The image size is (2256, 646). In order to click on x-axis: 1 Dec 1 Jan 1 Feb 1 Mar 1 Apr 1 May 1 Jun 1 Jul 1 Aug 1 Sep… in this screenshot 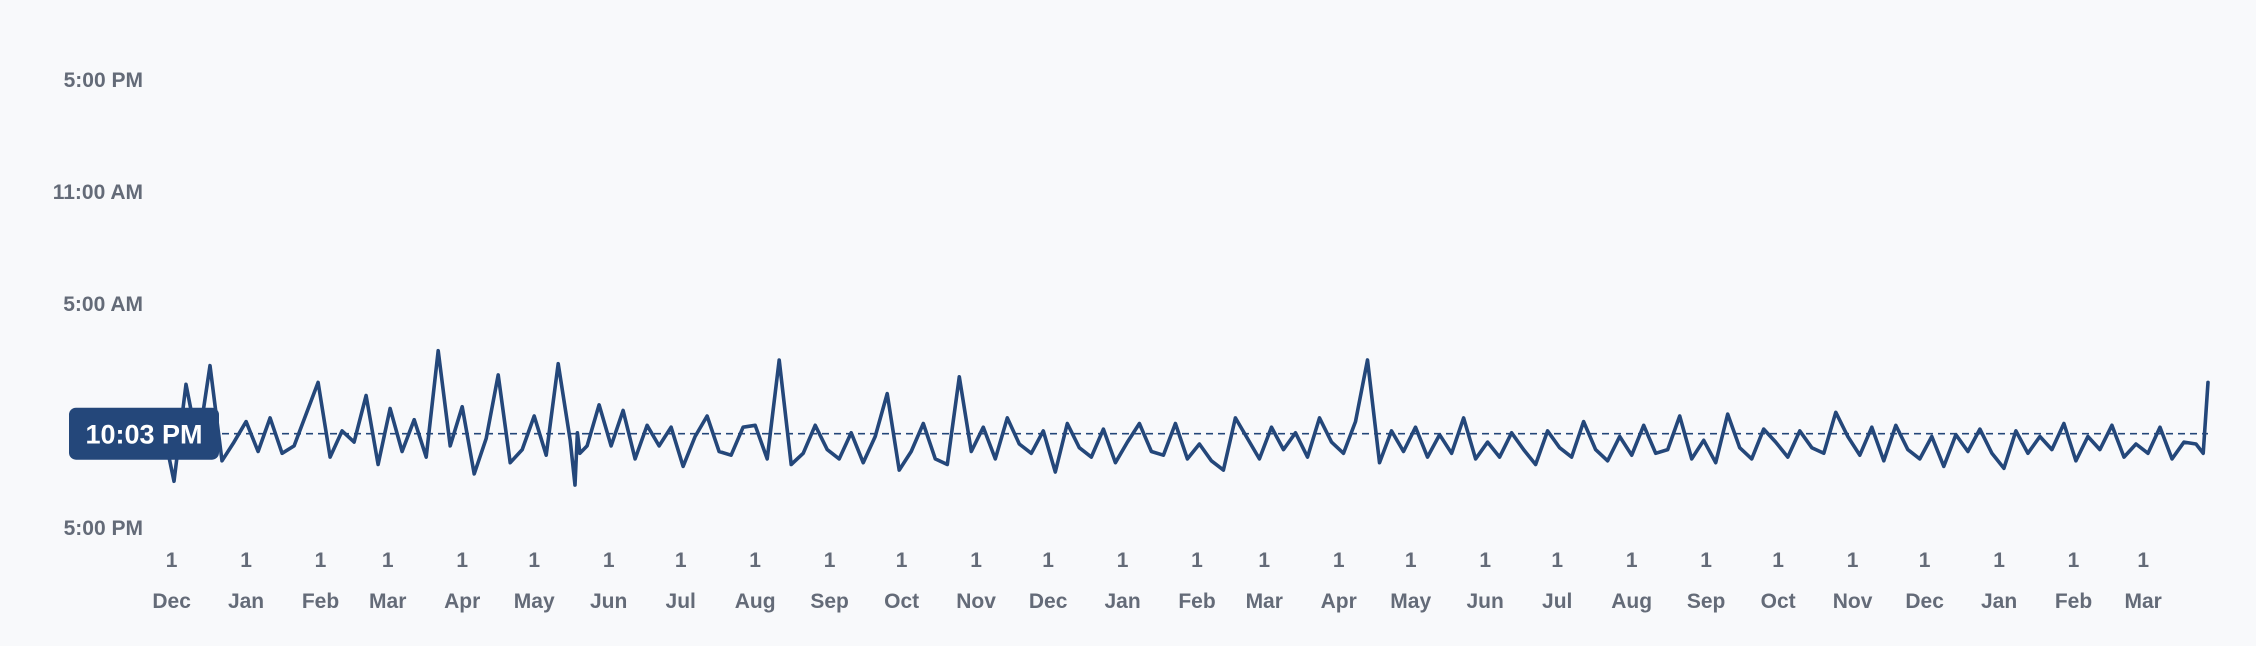, I will do `click(1156, 581)`.